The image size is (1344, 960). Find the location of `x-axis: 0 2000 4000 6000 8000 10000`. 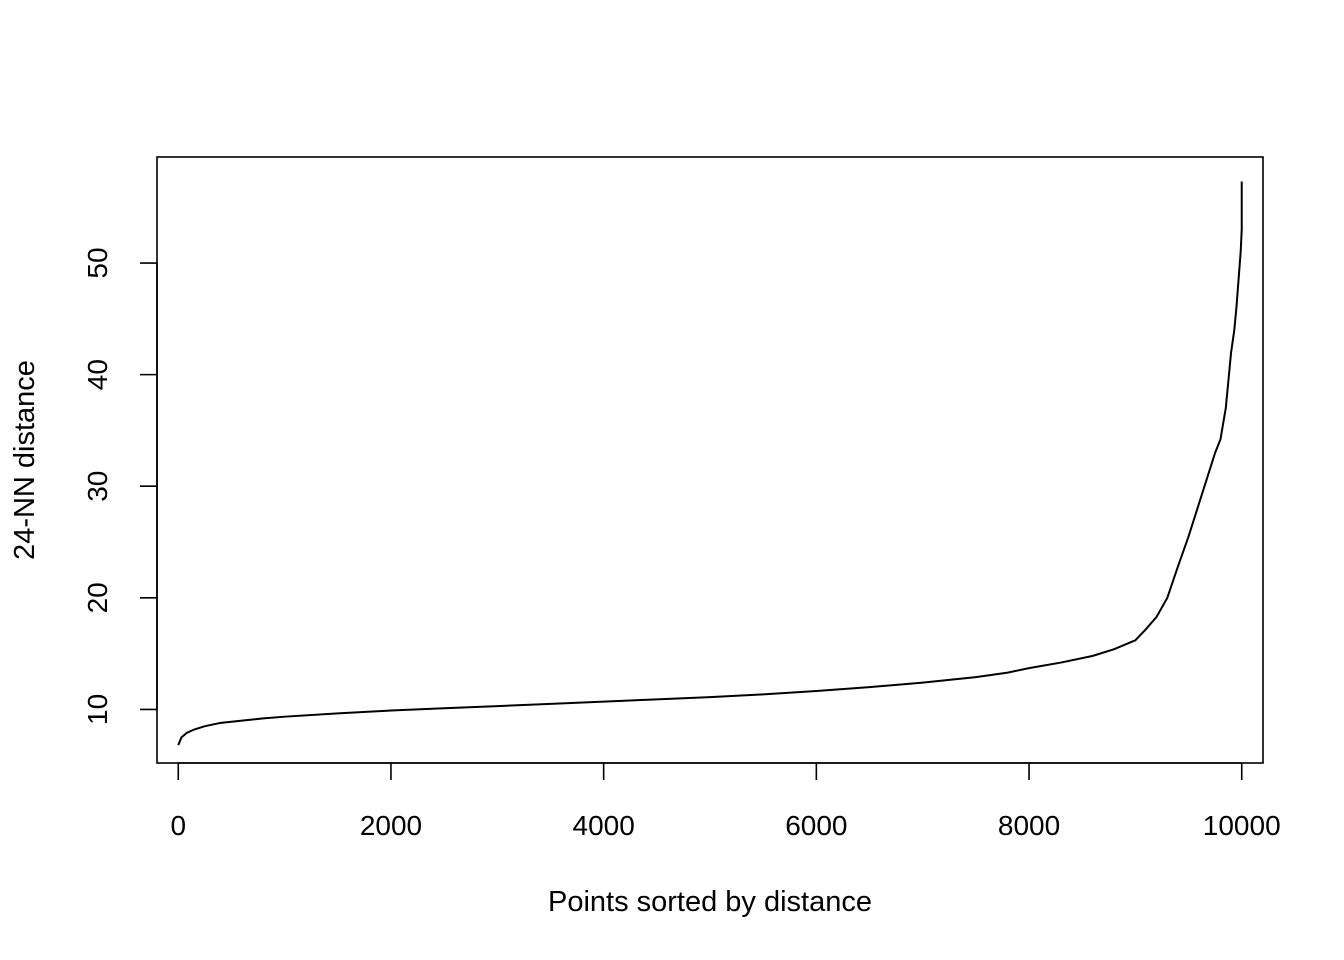

x-axis: 0 2000 4000 6000 8000 10000 is located at coordinates (725, 801).